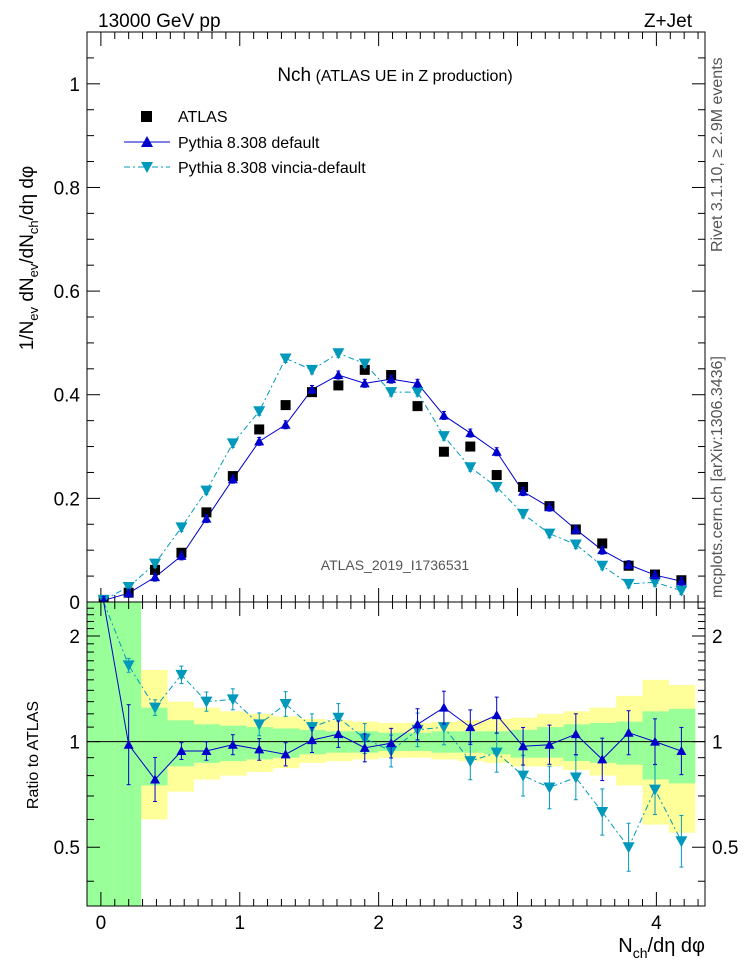 The image size is (746, 972). I want to click on plot-title-sub: (ATLAS UE in Z production), so click(414, 76).